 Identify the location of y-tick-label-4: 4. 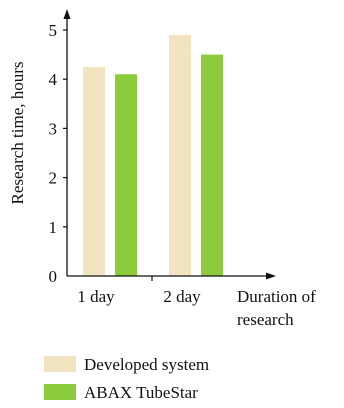
(53, 79).